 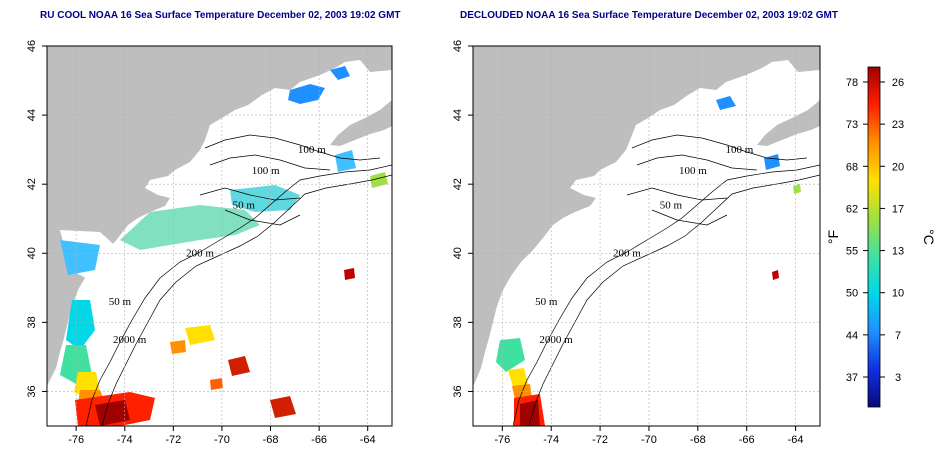 I want to click on celsius-tick-label: 17, so click(x=898, y=209).